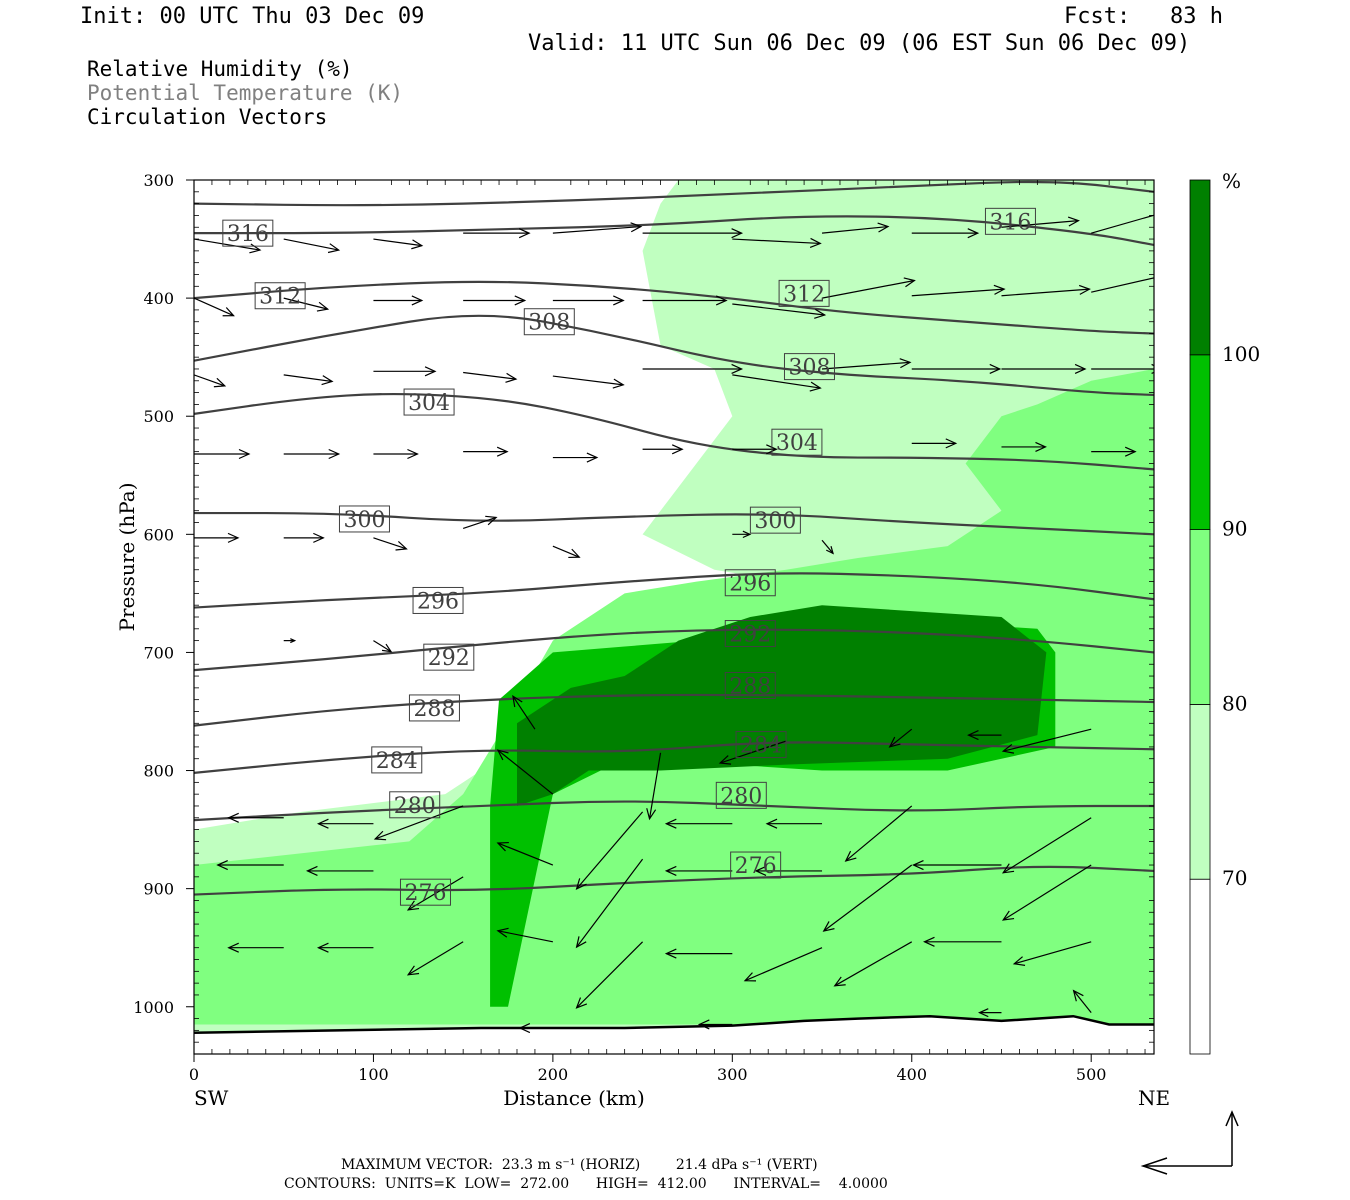 The image size is (1350, 1200). I want to click on x-tick-label: 400, so click(911, 1074).